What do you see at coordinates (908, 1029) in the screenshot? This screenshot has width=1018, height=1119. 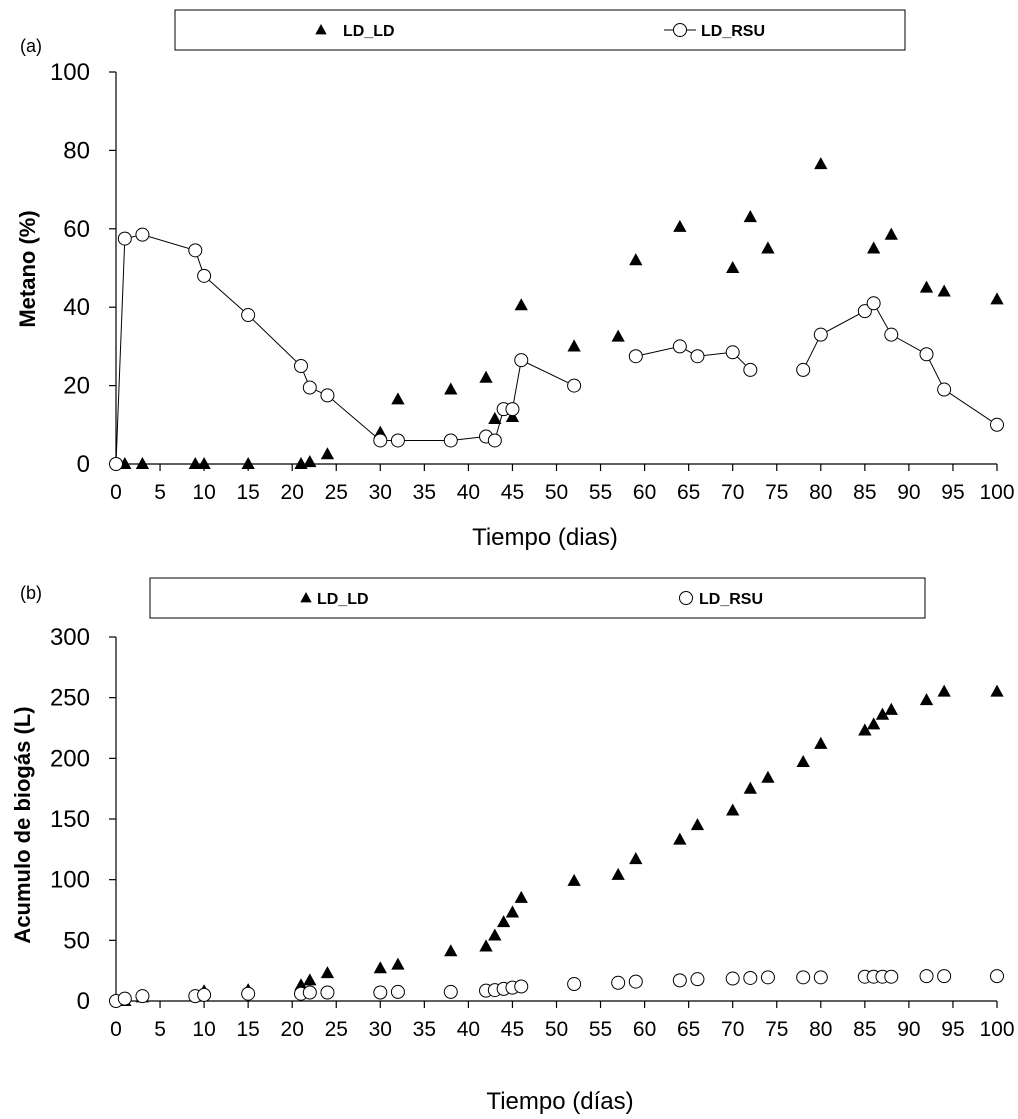 I see `x-tick-label: 90` at bounding box center [908, 1029].